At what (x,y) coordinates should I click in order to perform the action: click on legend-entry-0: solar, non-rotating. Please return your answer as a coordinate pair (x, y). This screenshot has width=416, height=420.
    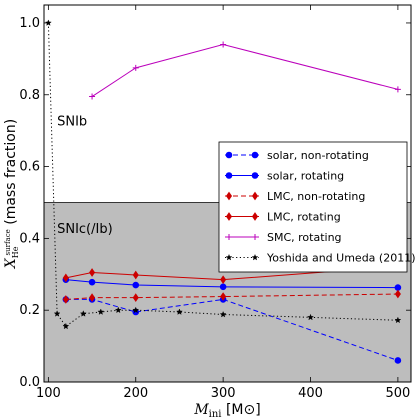
    Looking at the image, I should click on (297, 155).